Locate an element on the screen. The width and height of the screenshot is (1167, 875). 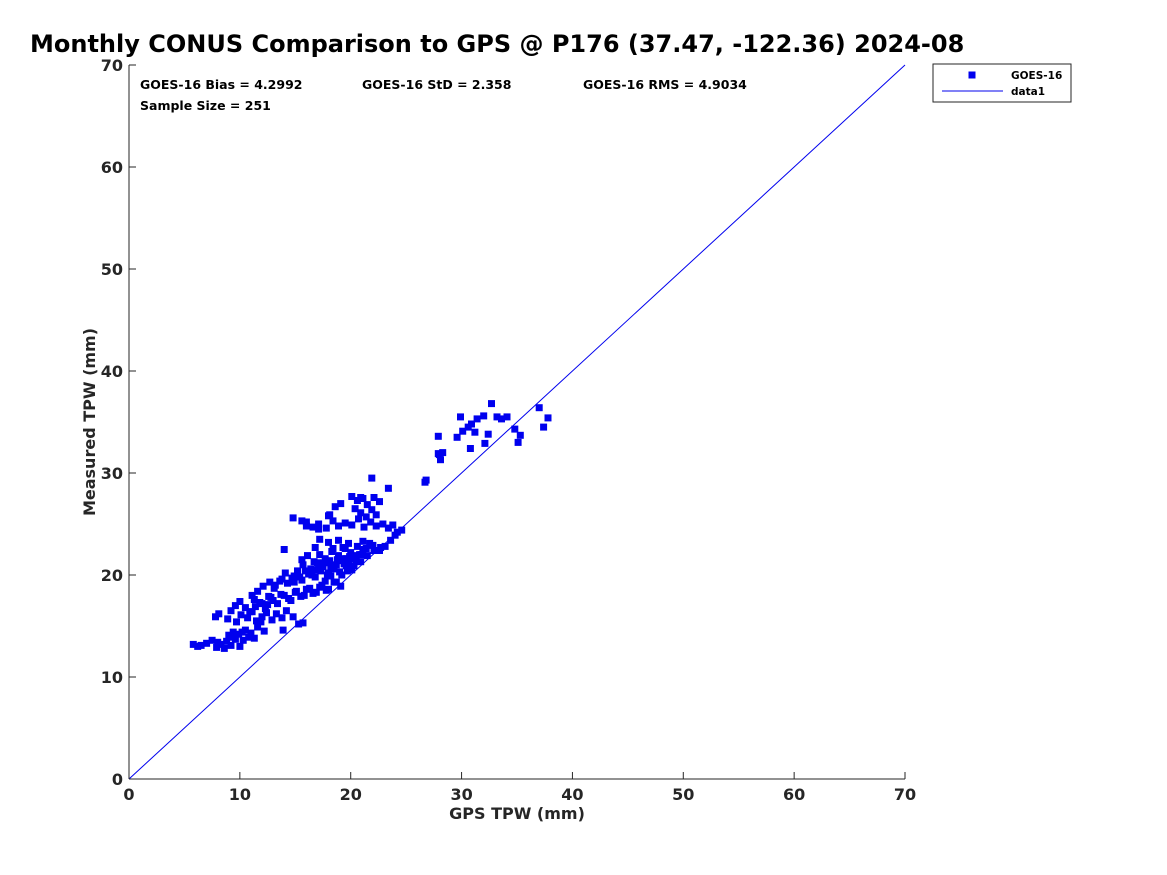
x-tick-label: 30 is located at coordinates (461, 794).